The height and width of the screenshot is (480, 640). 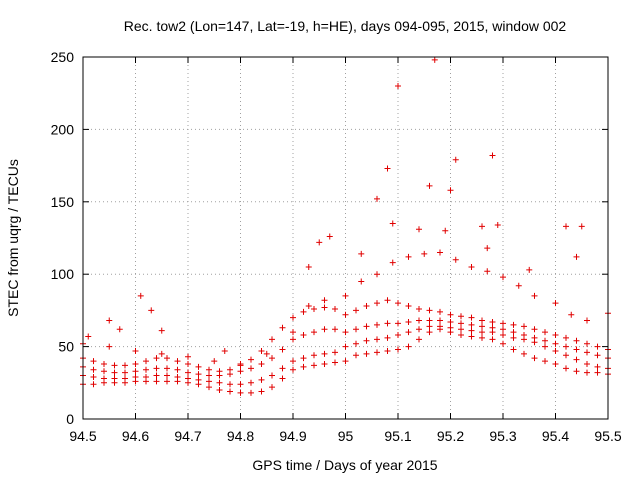 I want to click on x-tick-label: 94.9, so click(x=292, y=436).